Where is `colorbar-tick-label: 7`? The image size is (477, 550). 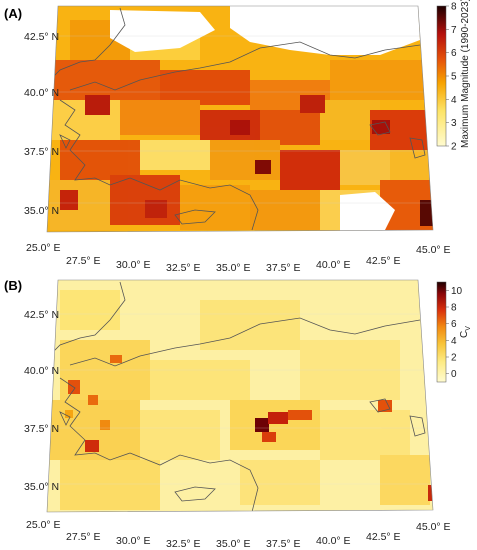 colorbar-tick-label: 7 is located at coordinates (454, 30).